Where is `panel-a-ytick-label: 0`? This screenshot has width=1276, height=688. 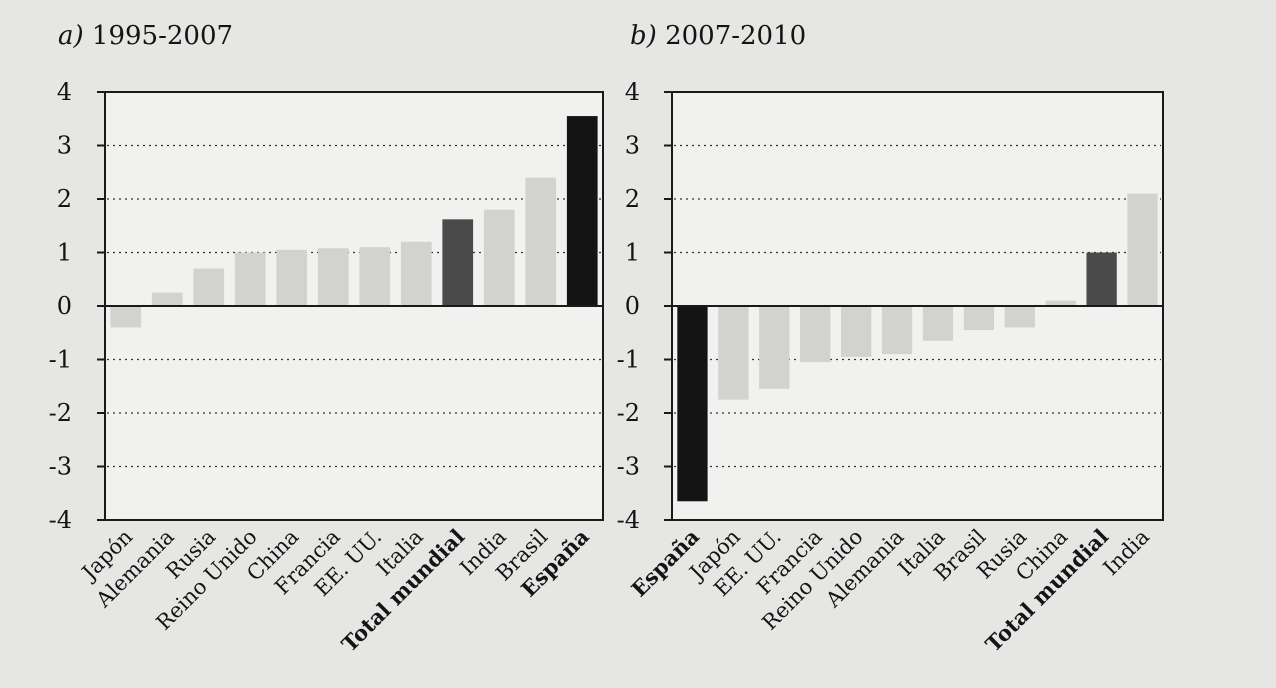
panel-a-ytick-label: 0 is located at coordinates (64, 306).